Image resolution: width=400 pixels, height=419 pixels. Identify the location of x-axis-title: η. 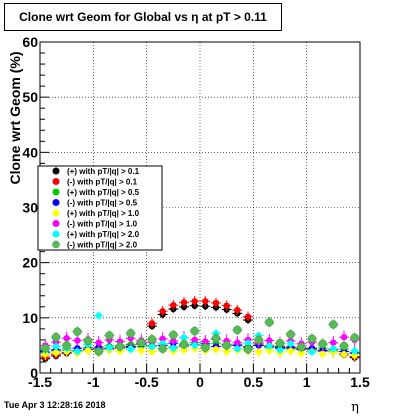
(355, 407).